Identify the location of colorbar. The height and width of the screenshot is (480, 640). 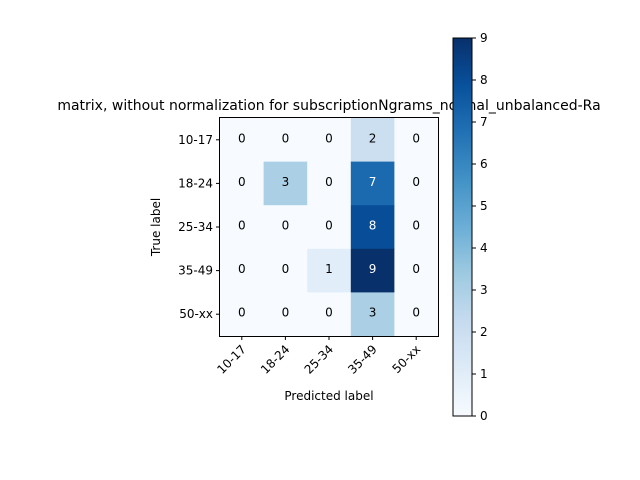
(462, 227).